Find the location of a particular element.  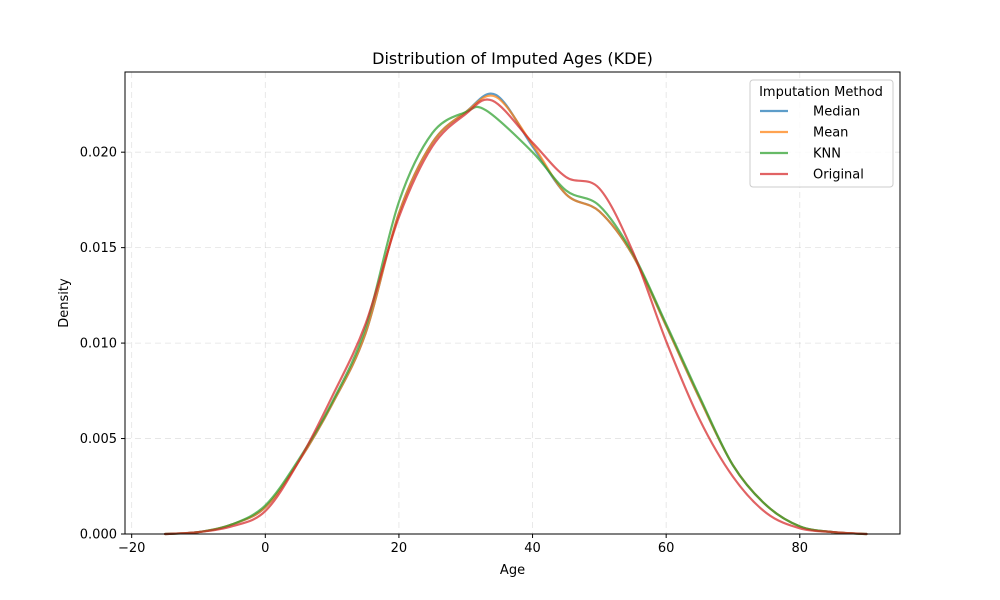

legend-item-original: Original is located at coordinates (812, 175).